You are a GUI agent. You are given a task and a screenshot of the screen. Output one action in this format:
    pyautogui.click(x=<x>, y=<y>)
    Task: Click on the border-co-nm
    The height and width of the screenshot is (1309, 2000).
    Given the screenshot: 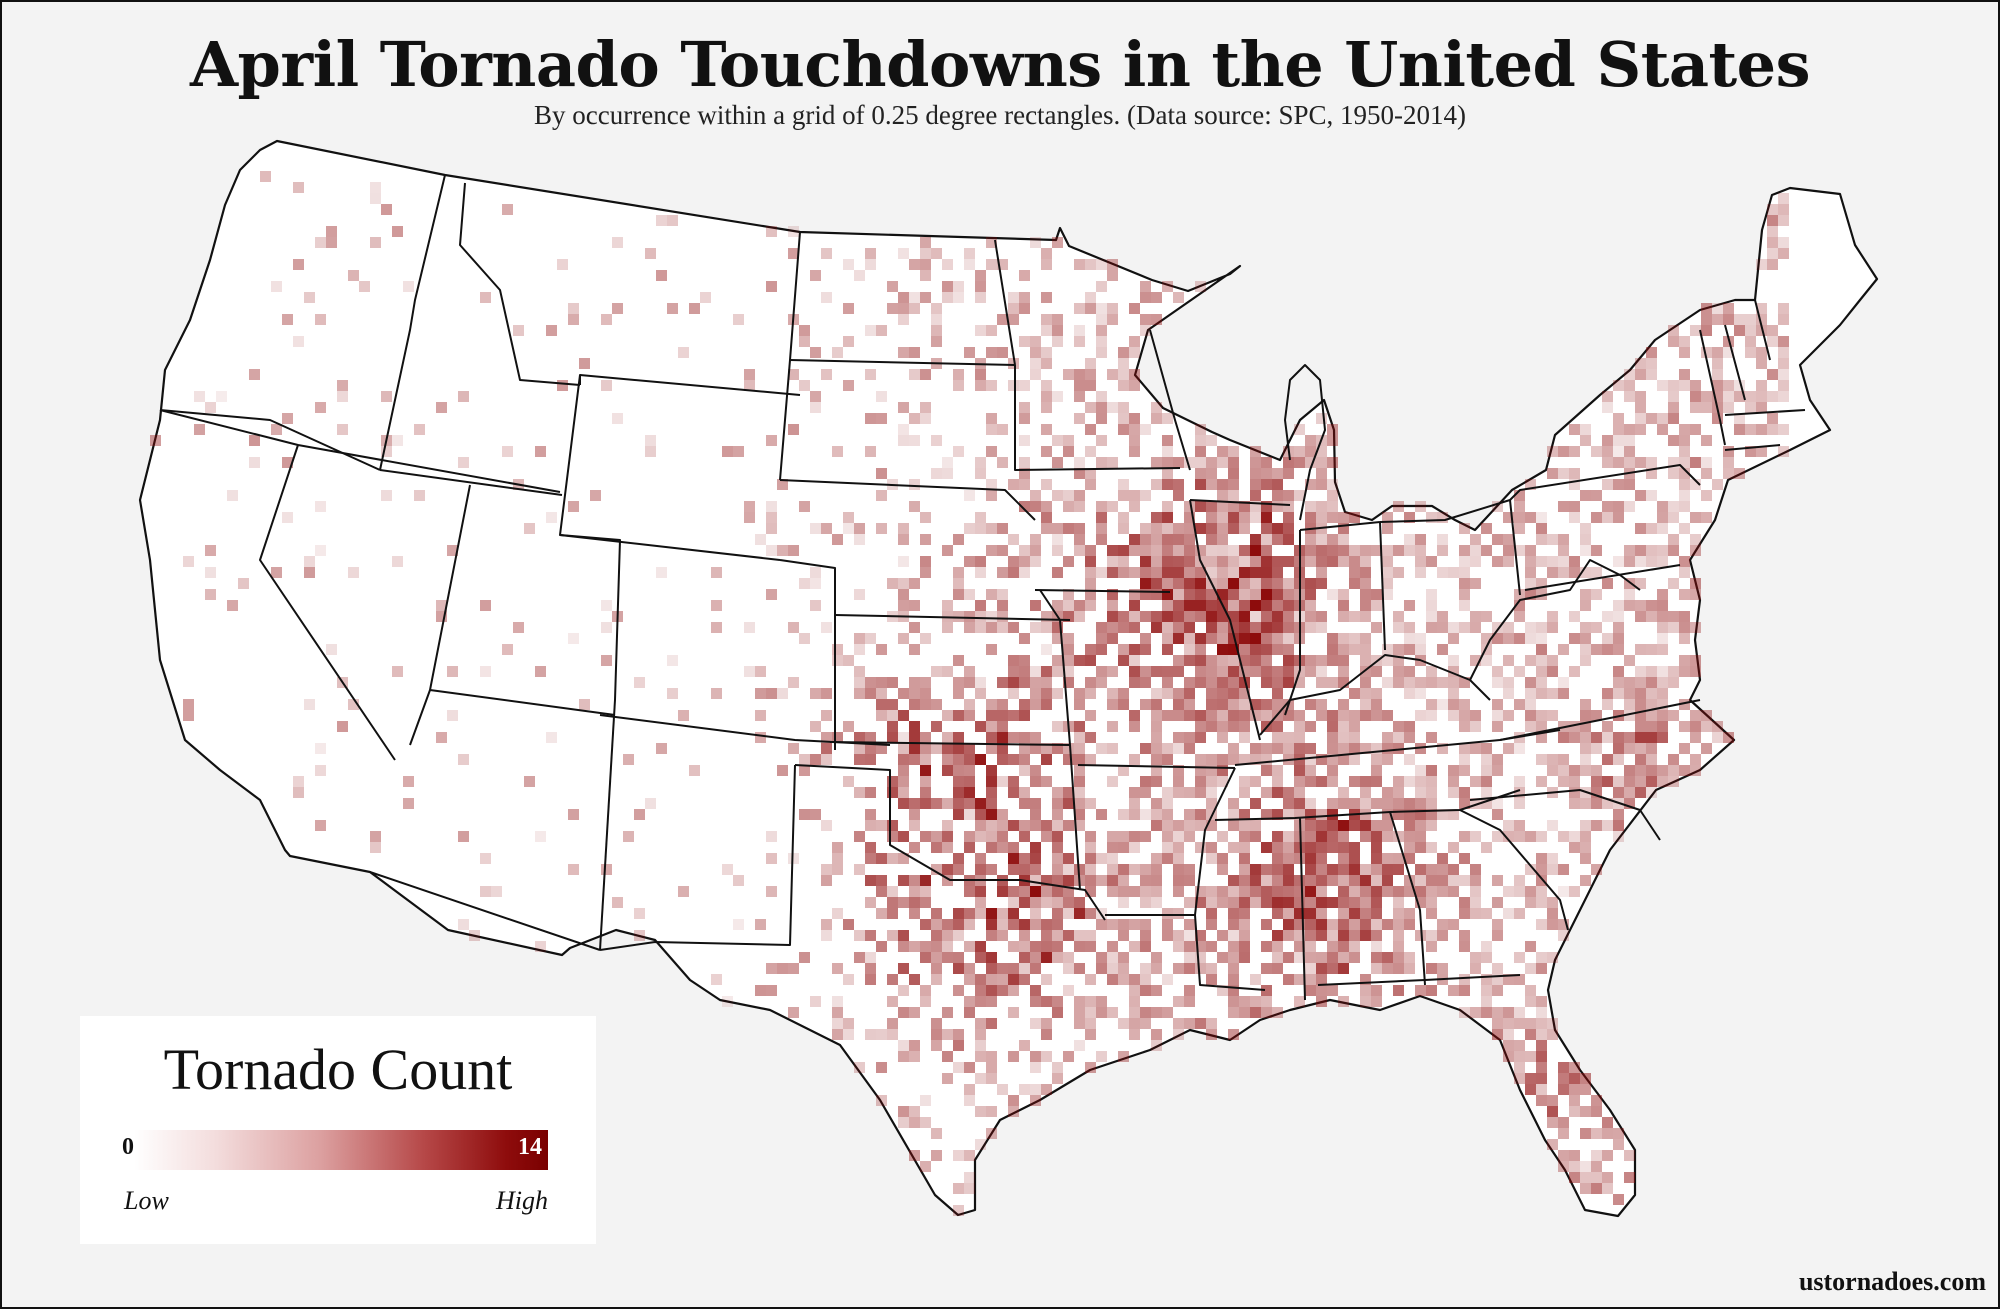 What is the action you would take?
    pyautogui.click(x=607, y=825)
    